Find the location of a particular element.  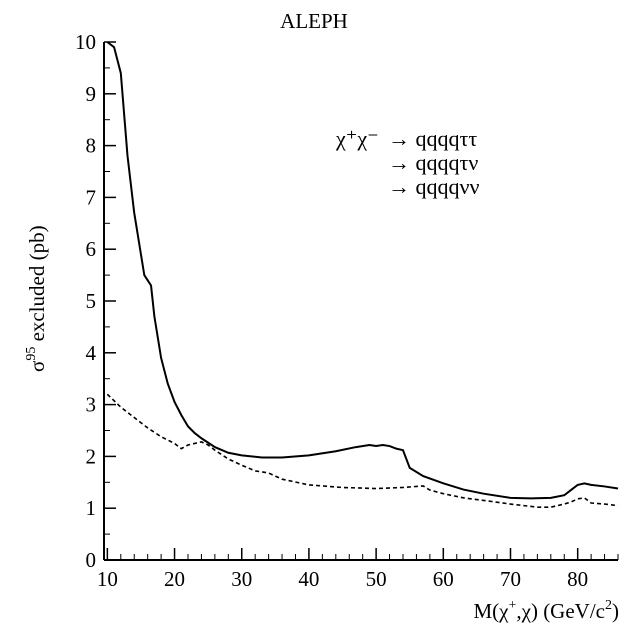

x-tick-label: 20 is located at coordinates (174, 579).